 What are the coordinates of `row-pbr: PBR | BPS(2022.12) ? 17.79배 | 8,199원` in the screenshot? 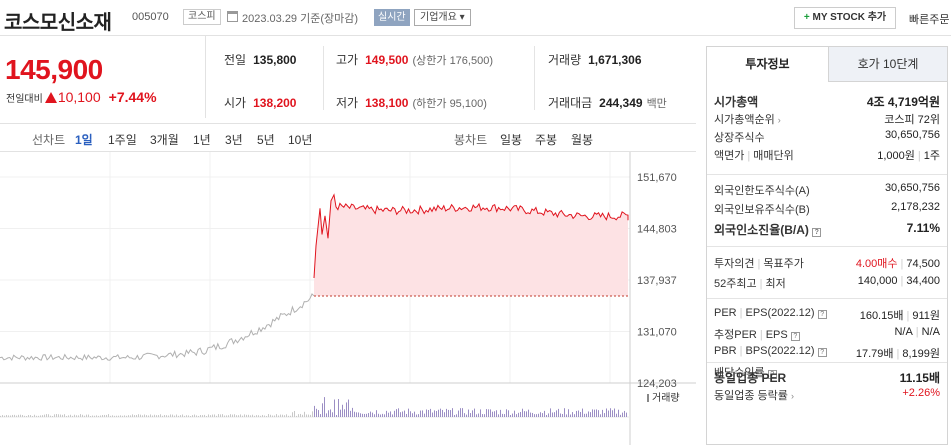 It's located at (827, 353).